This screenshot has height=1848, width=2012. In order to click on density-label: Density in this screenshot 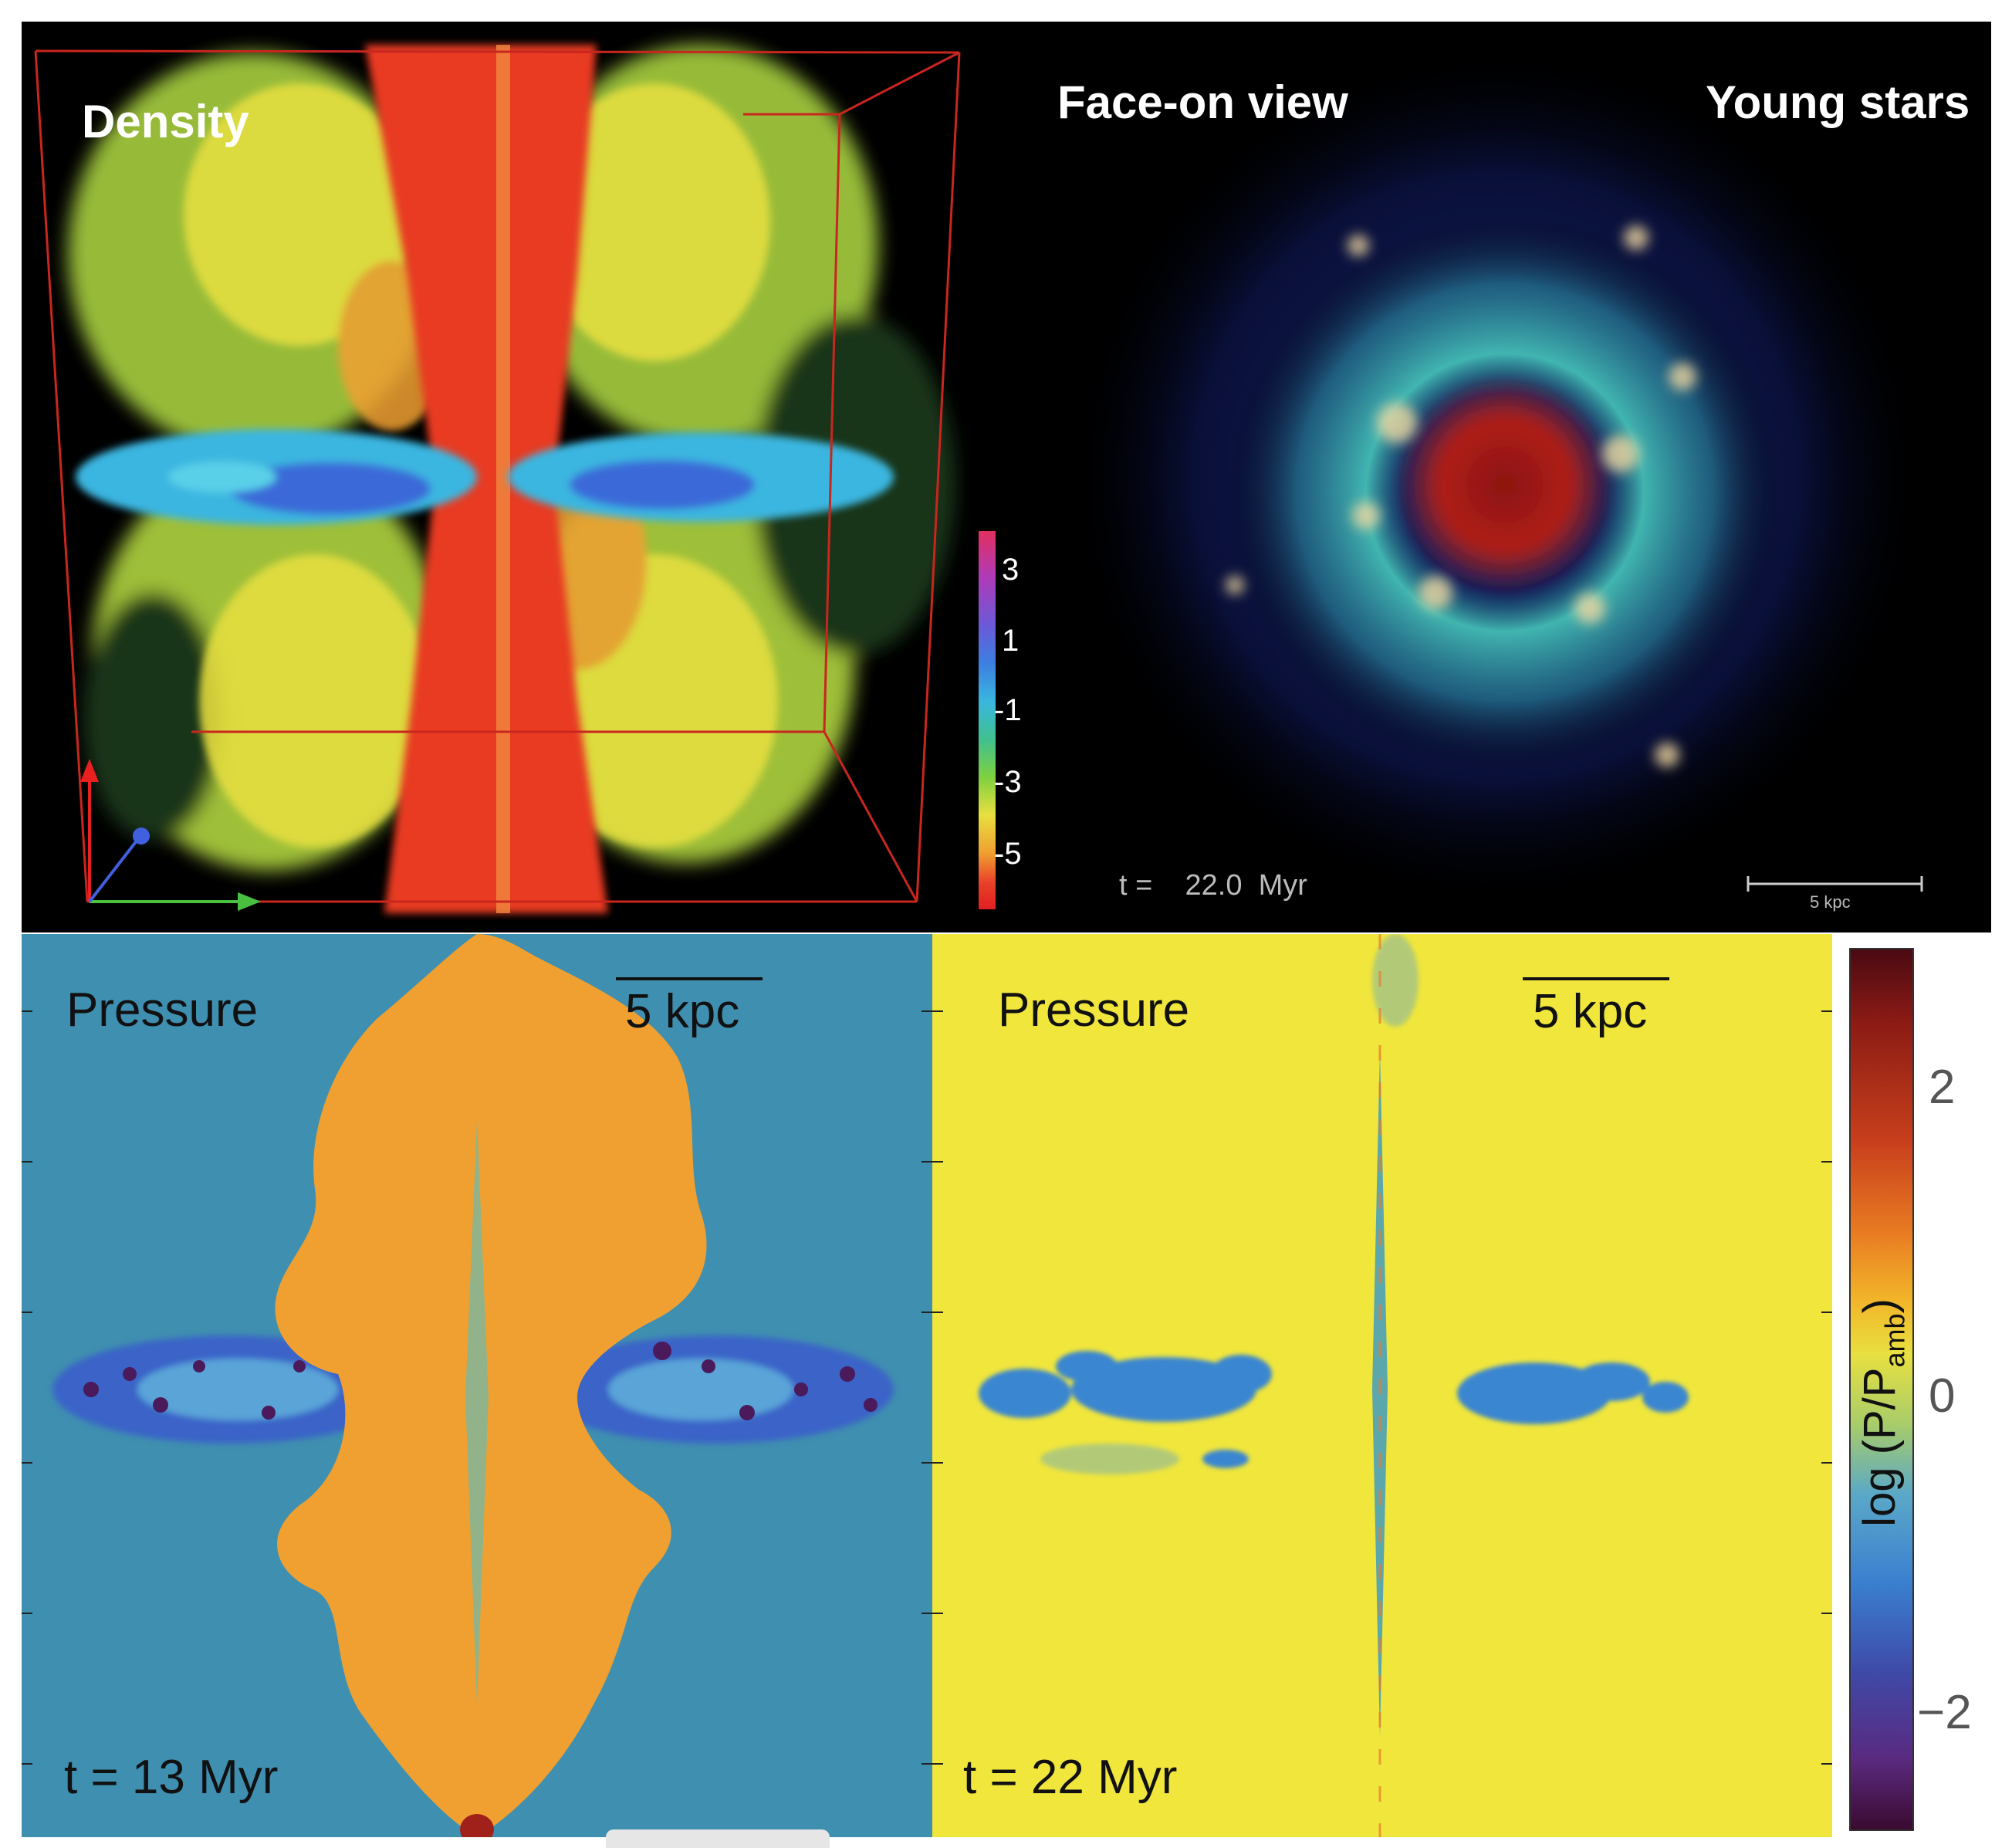, I will do `click(165, 121)`.